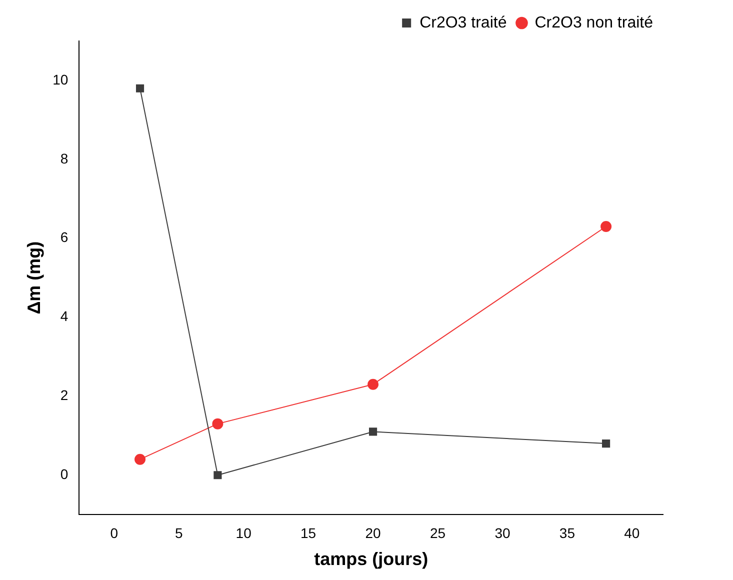 The height and width of the screenshot is (580, 733). I want to click on legend-label: Cr2O3 non traité, so click(594, 23).